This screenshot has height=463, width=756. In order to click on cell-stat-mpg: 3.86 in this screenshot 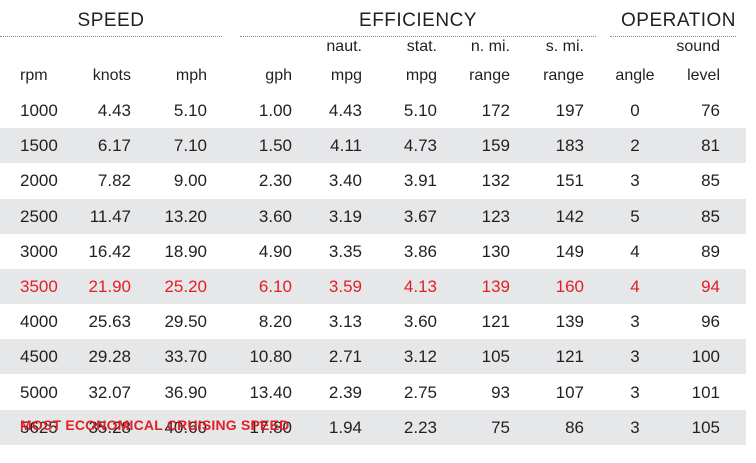, I will do `click(420, 251)`.